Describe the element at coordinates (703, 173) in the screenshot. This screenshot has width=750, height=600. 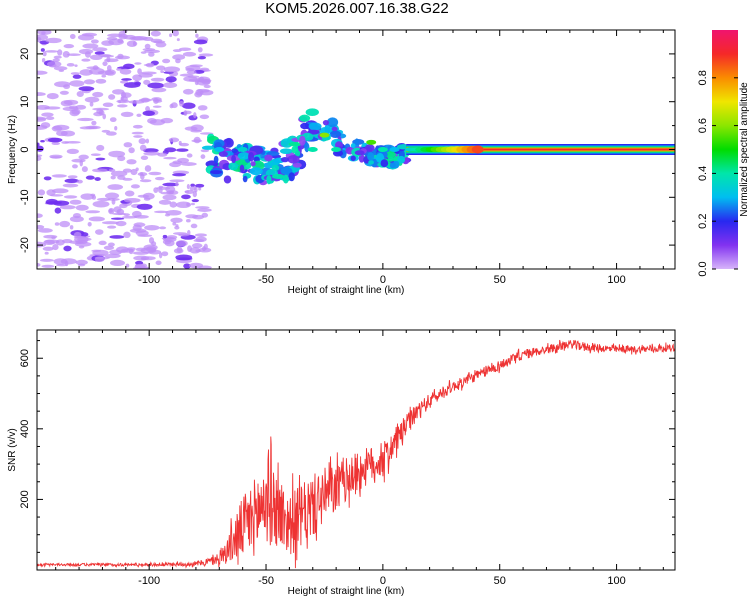
I see `colorbar-tick-label: 0.4` at that location.